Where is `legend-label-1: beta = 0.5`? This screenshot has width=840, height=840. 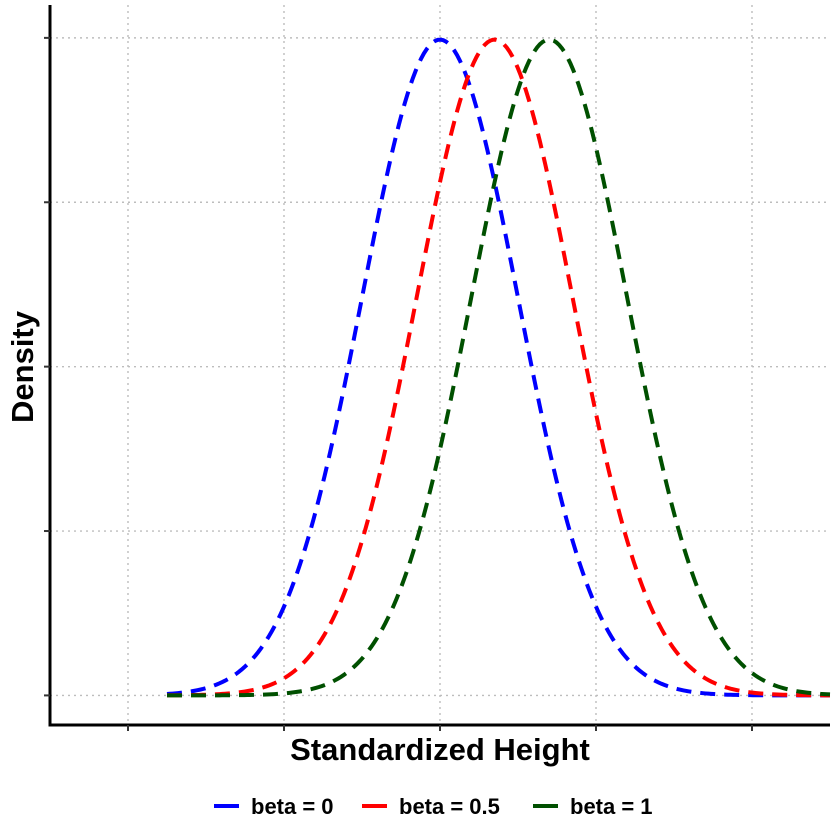 legend-label-1: beta = 0.5 is located at coordinates (449, 806).